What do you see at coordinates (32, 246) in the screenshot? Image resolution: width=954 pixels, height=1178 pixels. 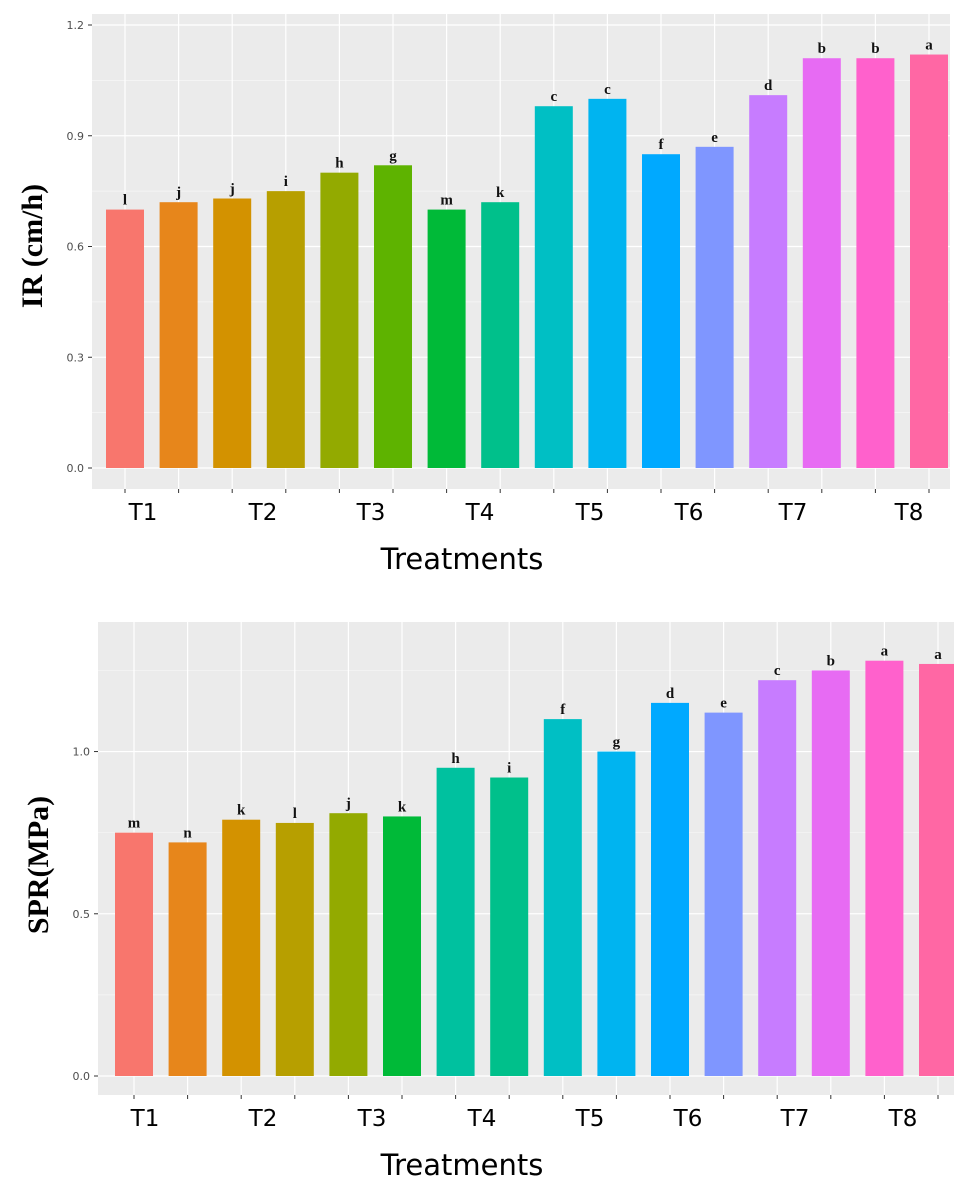 I see `y-axis-label: IR (cm/h)` at bounding box center [32, 246].